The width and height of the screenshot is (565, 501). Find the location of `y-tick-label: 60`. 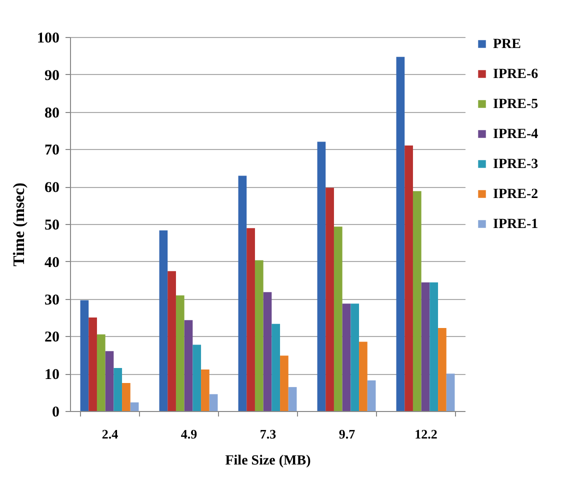

y-tick-label: 60 is located at coordinates (52, 188).